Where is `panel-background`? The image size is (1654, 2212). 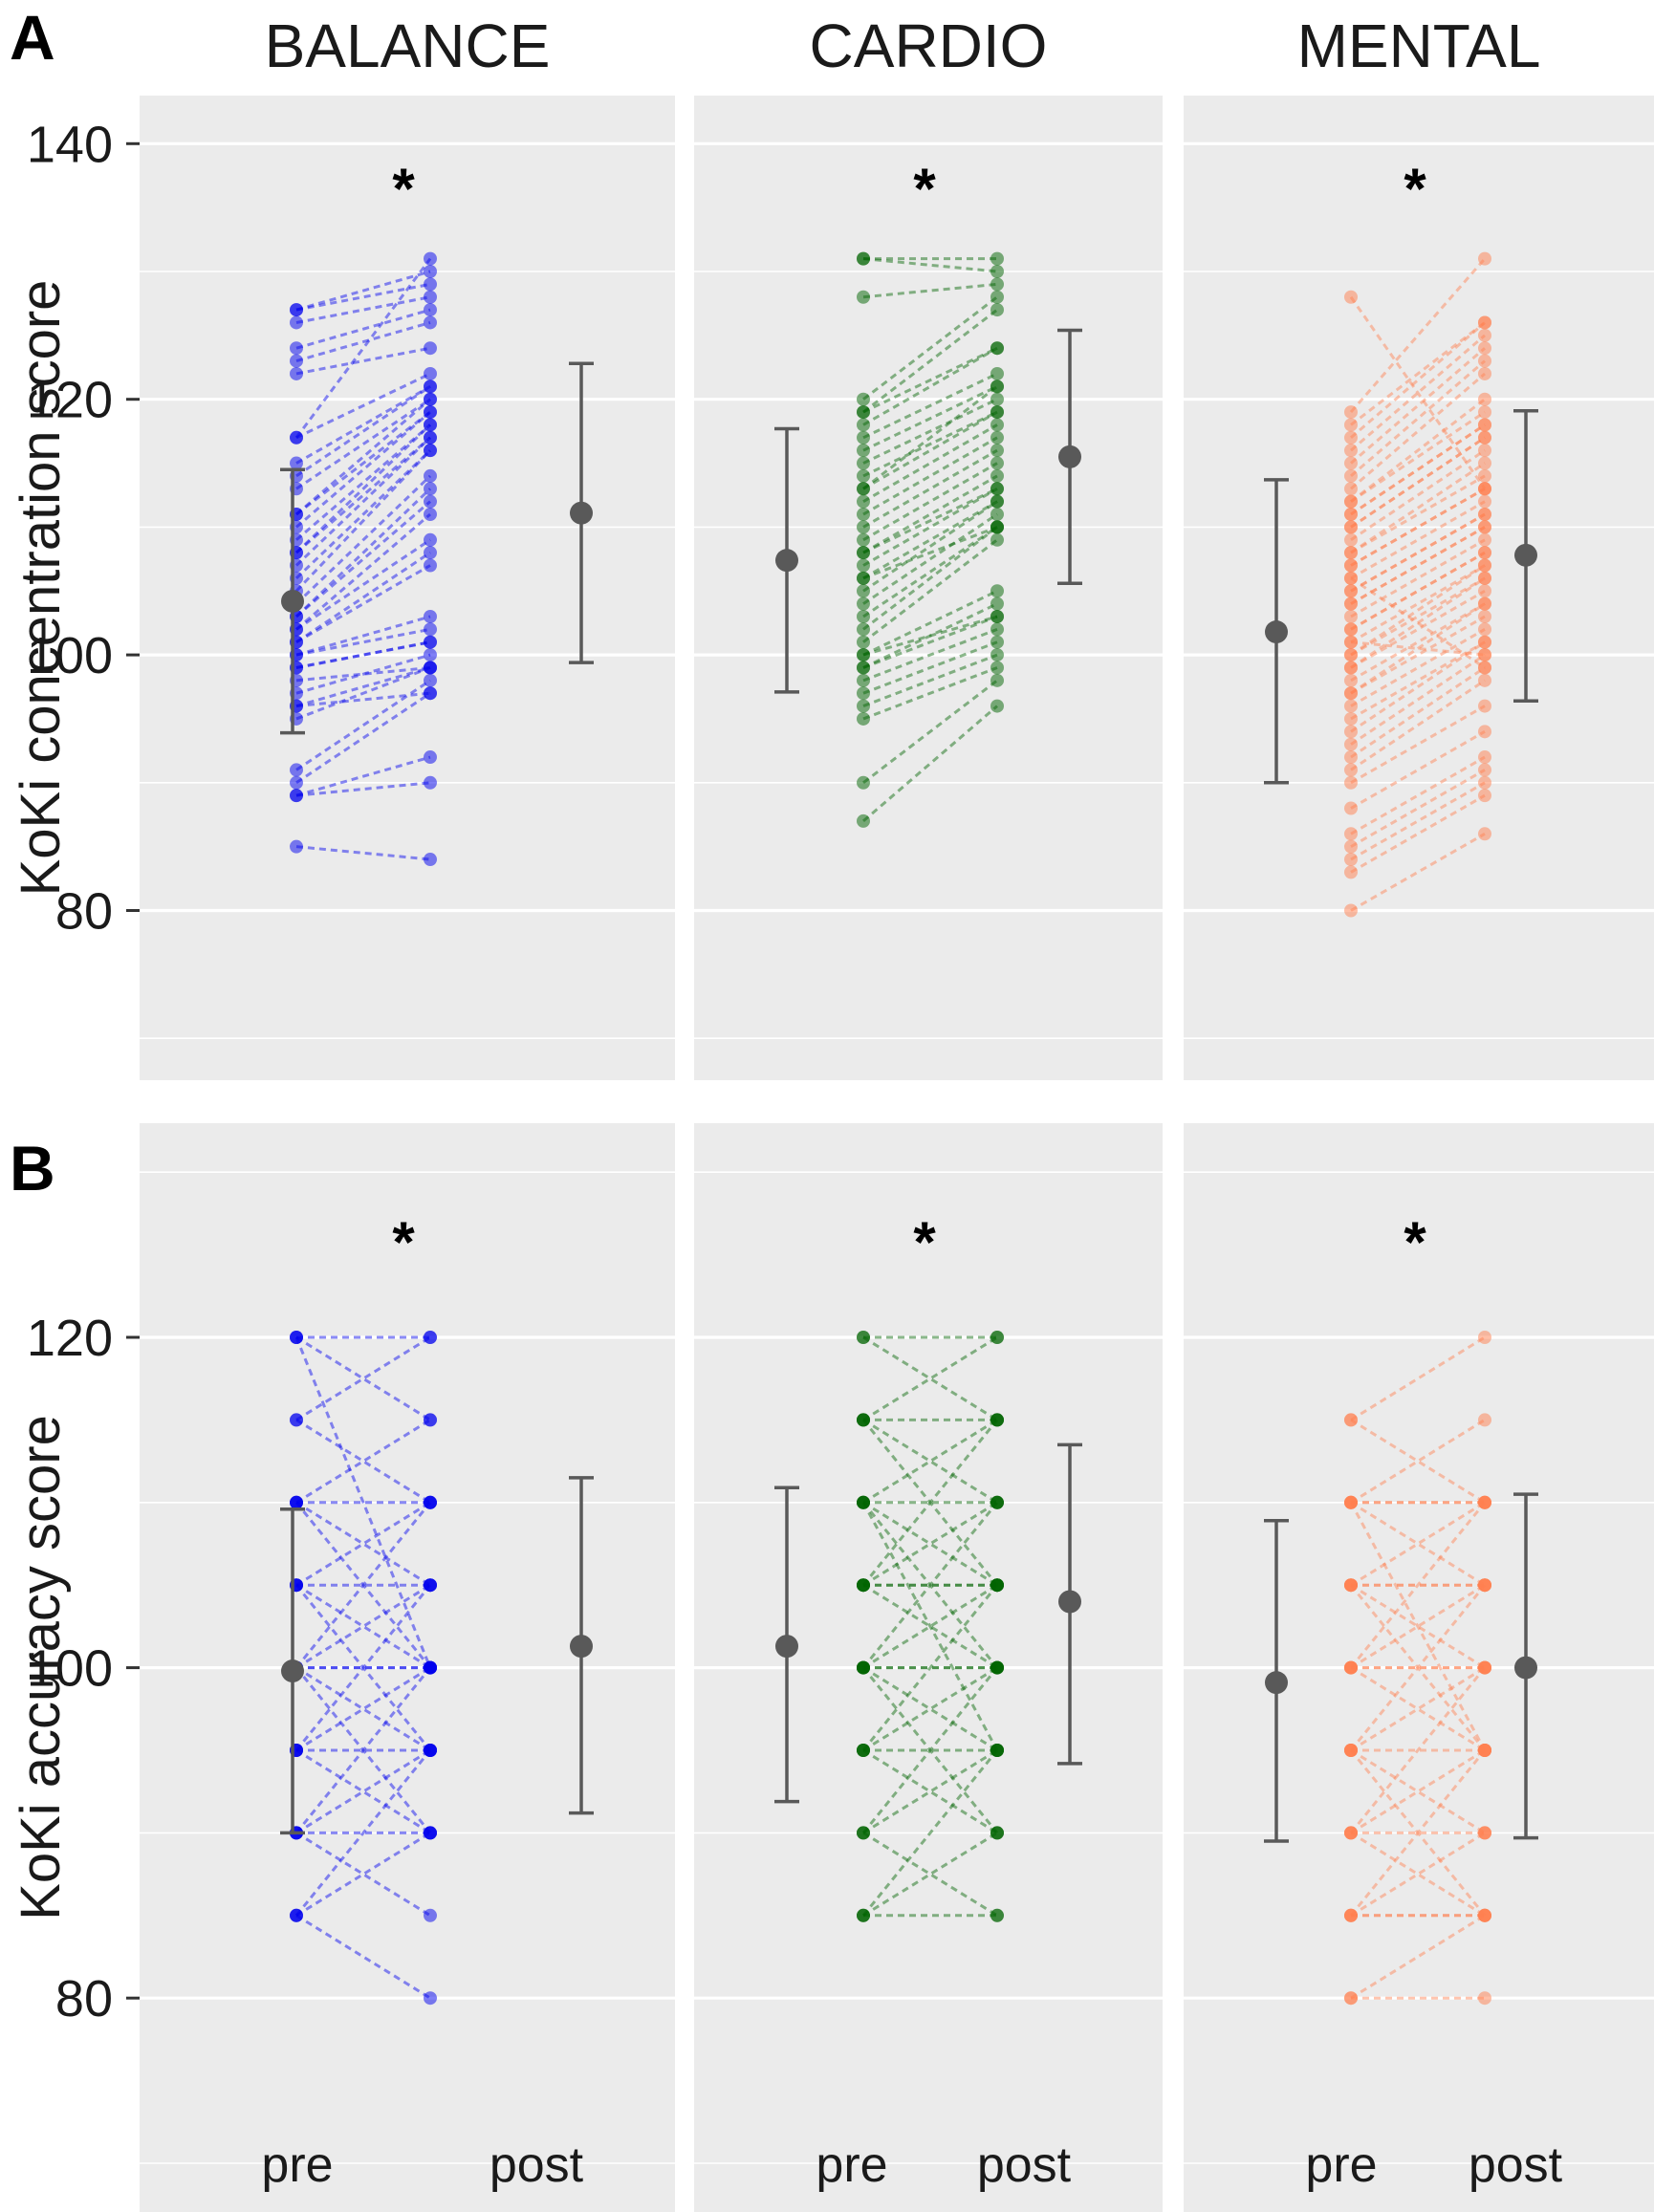 panel-background is located at coordinates (1419, 588).